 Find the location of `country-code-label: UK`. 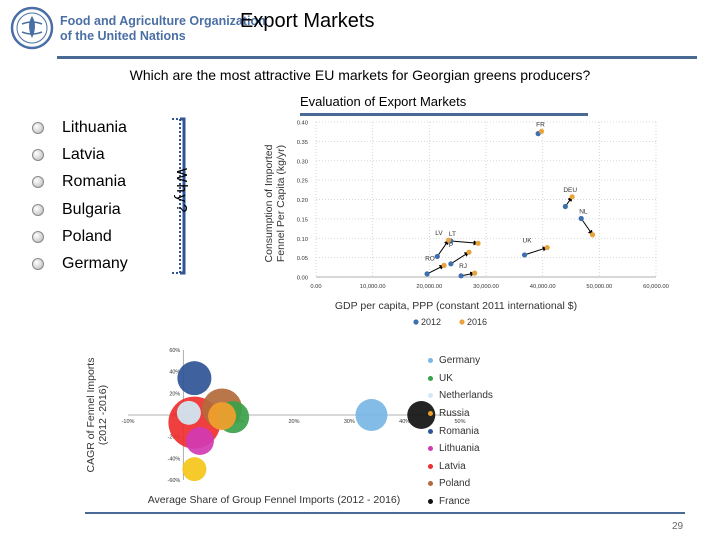

country-code-label: UK is located at coordinates (528, 241).